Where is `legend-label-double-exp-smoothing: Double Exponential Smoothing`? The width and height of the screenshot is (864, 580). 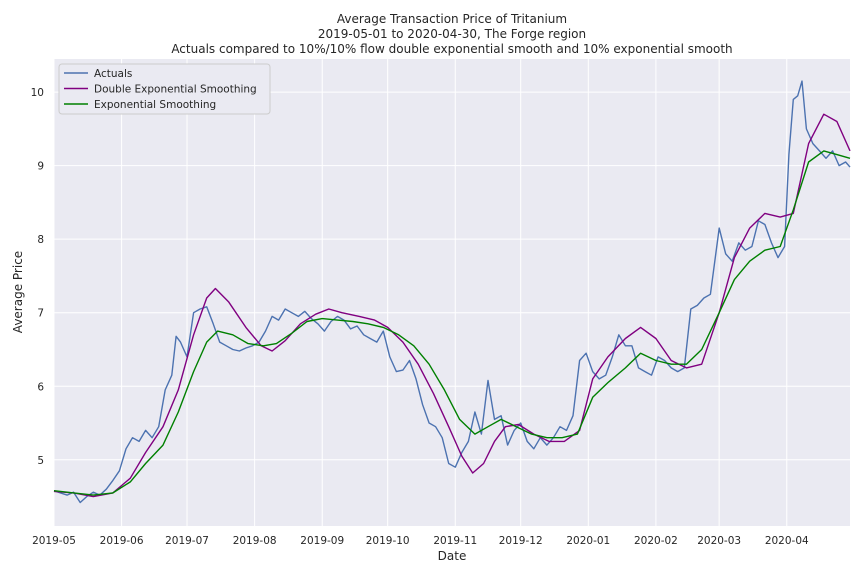 legend-label-double-exp-smoothing: Double Exponential Smoothing is located at coordinates (175, 90).